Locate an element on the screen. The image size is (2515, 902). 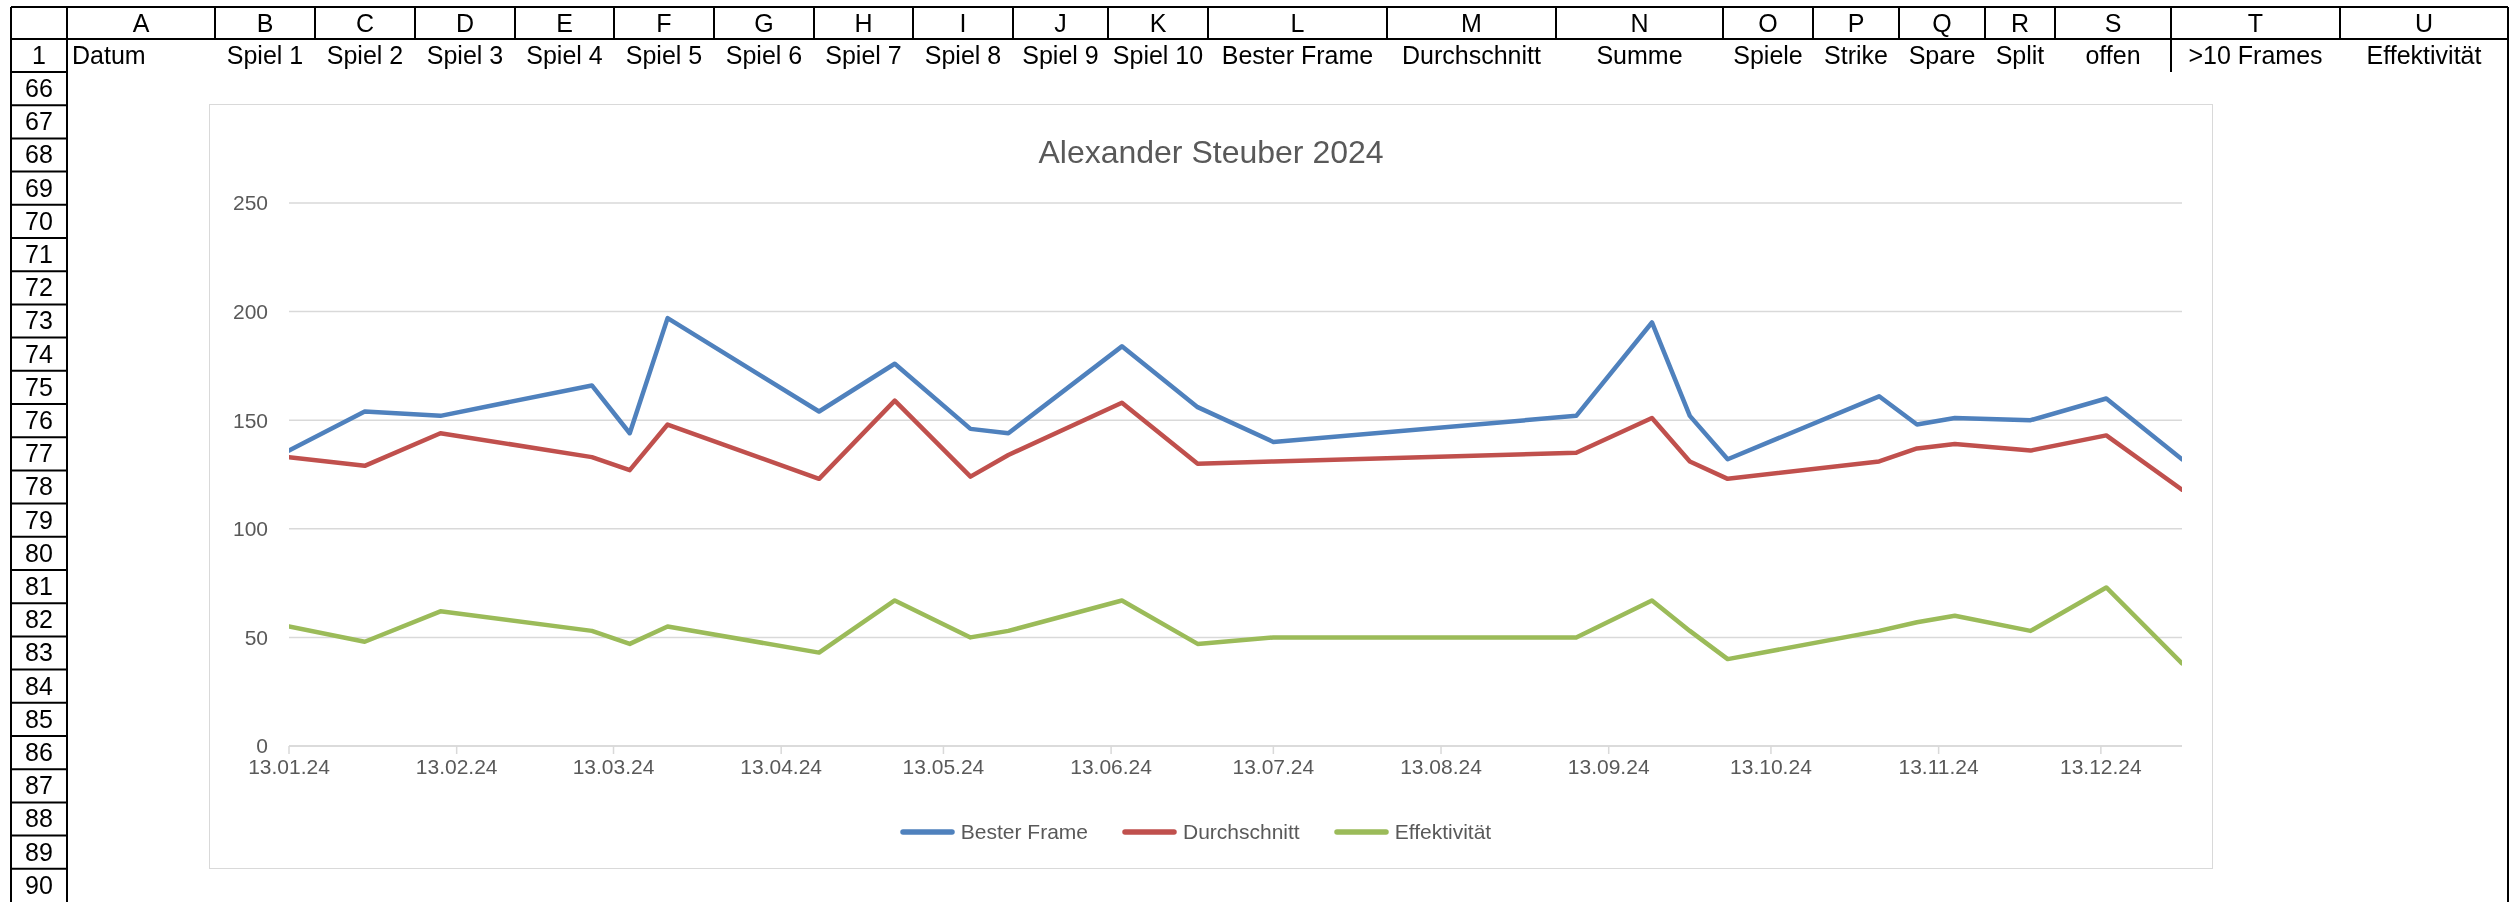
text: 80 is located at coordinates (39, 552).